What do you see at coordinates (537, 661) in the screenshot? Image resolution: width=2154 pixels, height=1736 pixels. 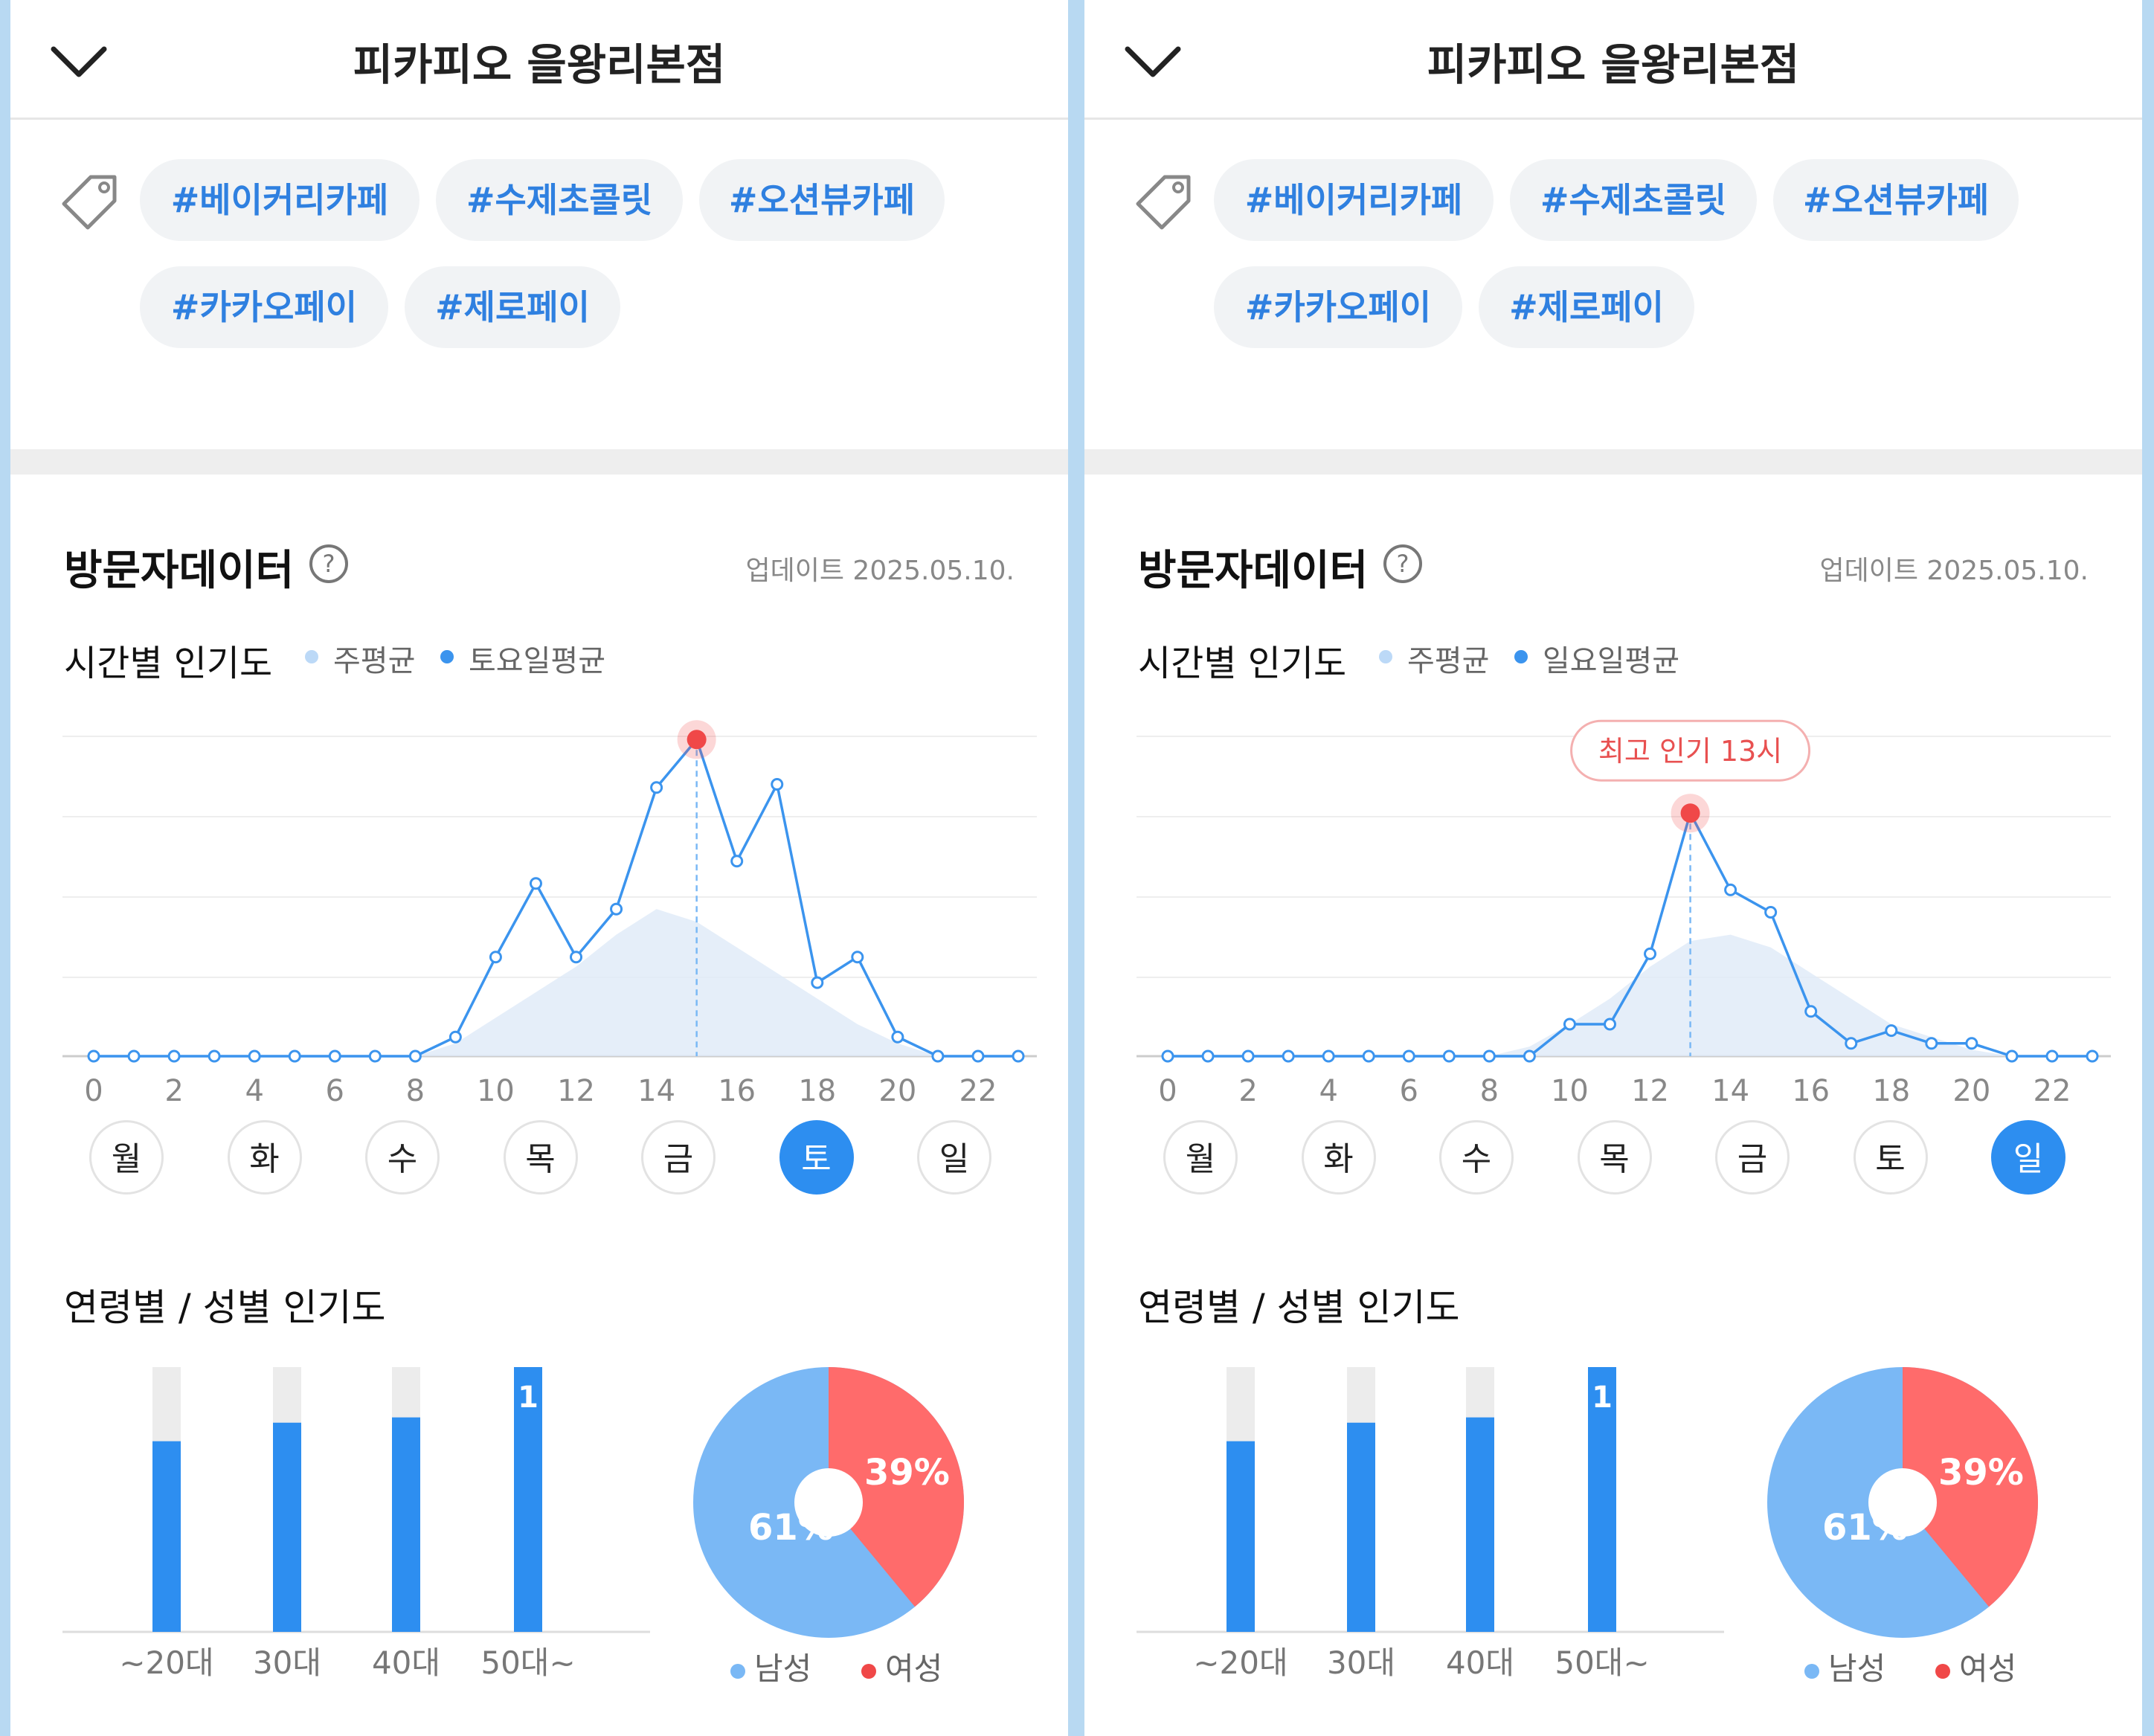 I see `legend-day-label: 토요일평균` at bounding box center [537, 661].